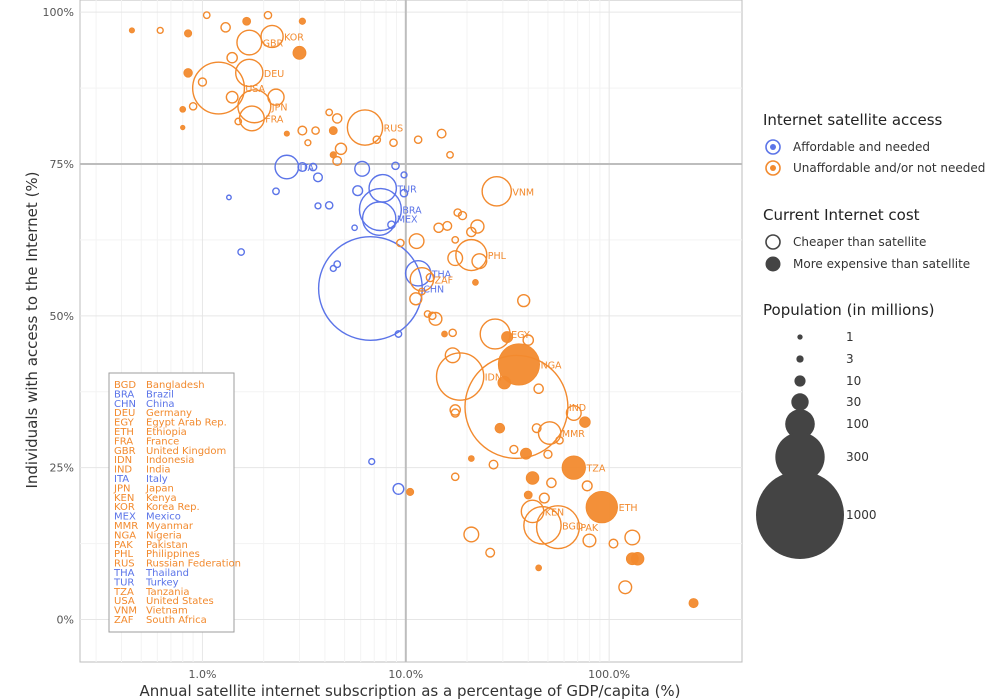 Image resolution: width=991 pixels, height=700 pixels. What do you see at coordinates (519, 364) in the screenshot?
I see `point-nga` at bounding box center [519, 364].